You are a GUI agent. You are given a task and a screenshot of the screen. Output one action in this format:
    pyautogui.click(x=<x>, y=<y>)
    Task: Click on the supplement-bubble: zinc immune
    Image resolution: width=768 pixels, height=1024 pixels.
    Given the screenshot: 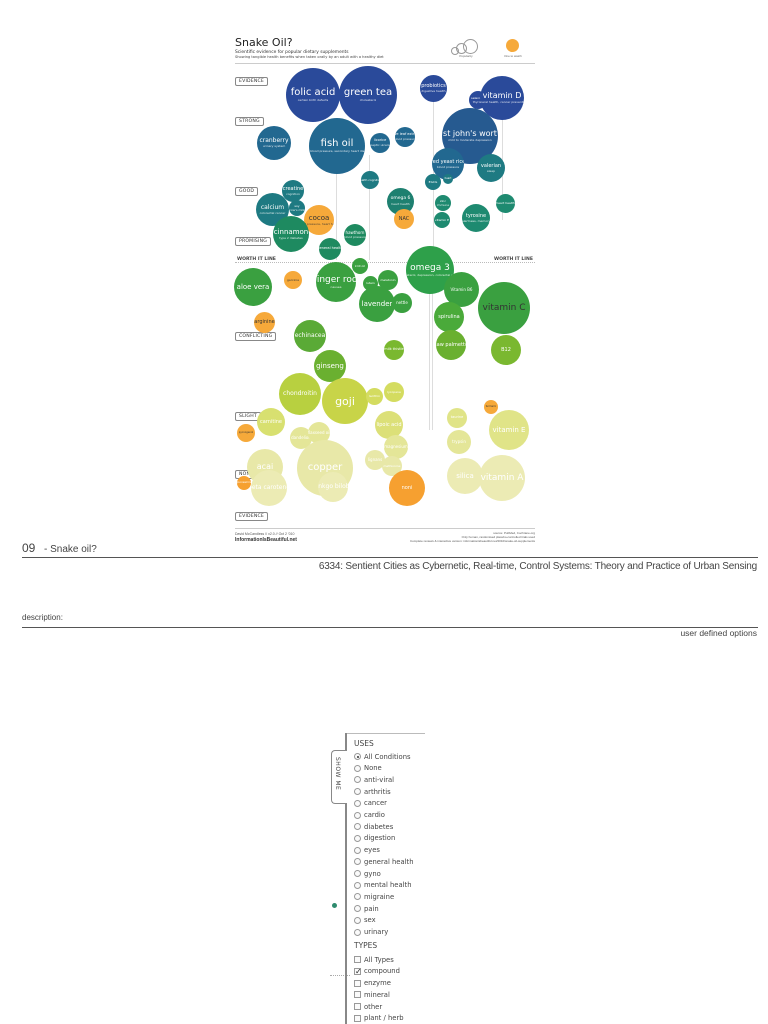 What is the action you would take?
    pyautogui.click(x=443, y=203)
    